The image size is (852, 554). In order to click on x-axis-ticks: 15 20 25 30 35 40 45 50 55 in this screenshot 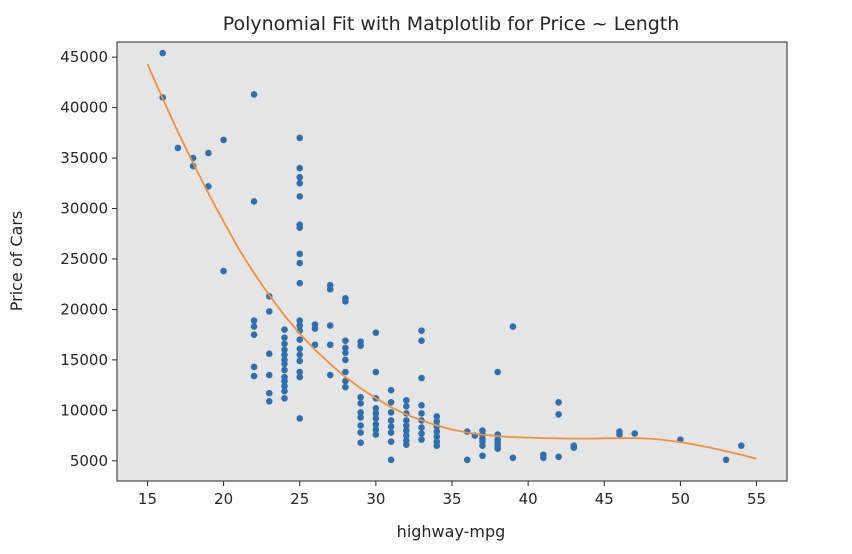, I will do `click(452, 494)`.